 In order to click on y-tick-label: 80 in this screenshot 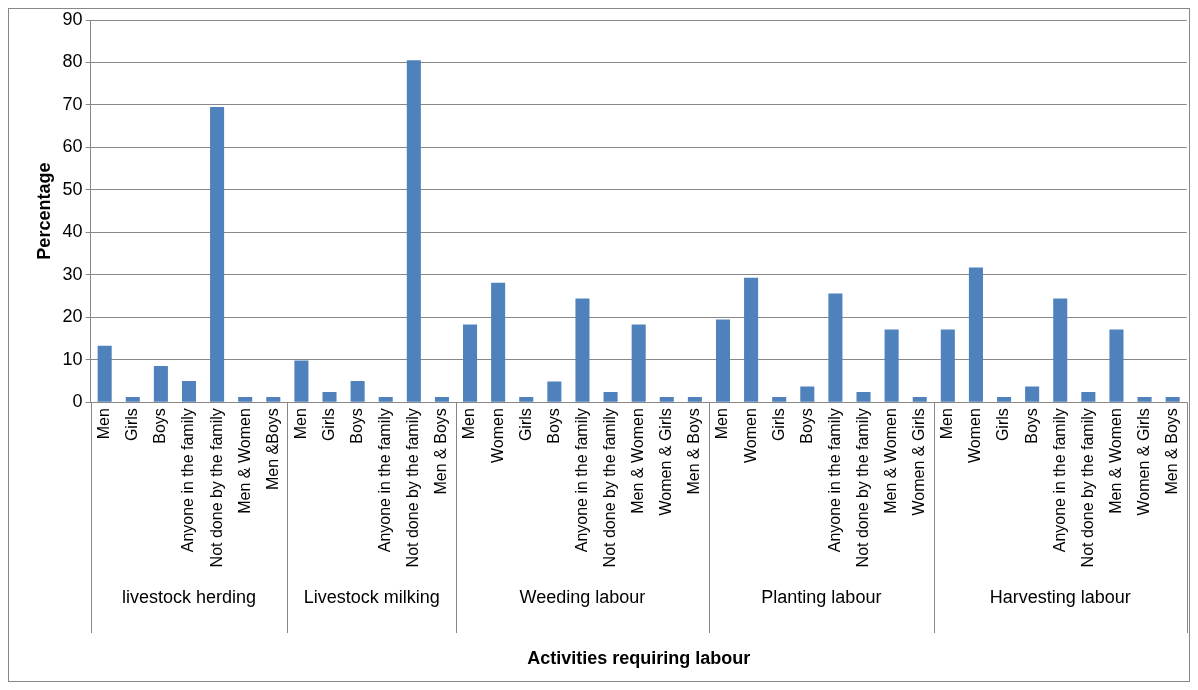, I will do `click(72, 61)`.